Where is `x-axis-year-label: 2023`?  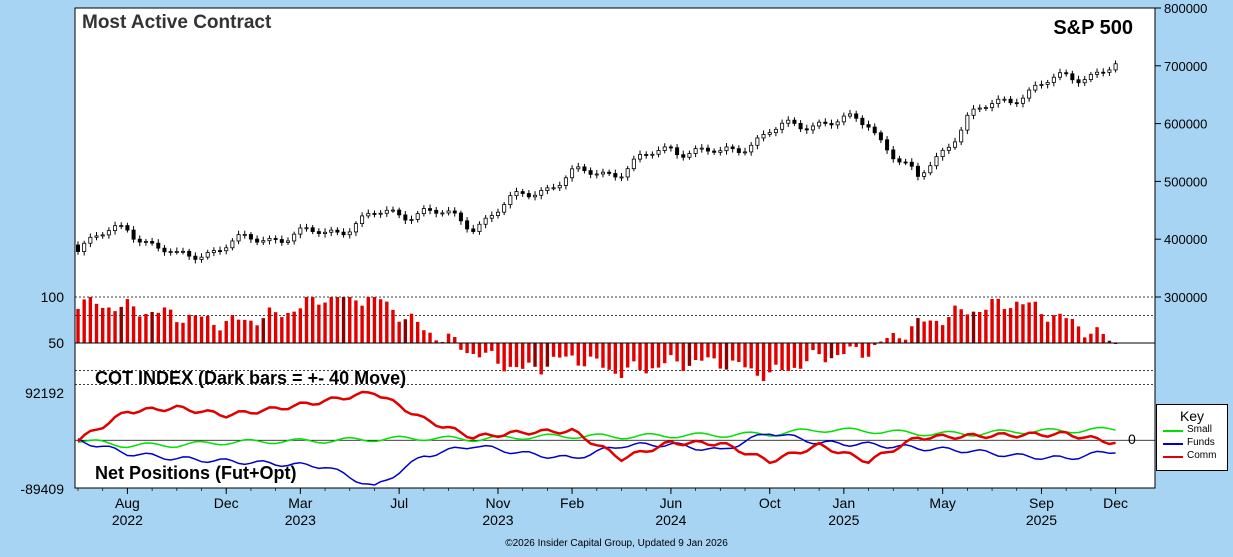
x-axis-year-label: 2023 is located at coordinates (300, 520).